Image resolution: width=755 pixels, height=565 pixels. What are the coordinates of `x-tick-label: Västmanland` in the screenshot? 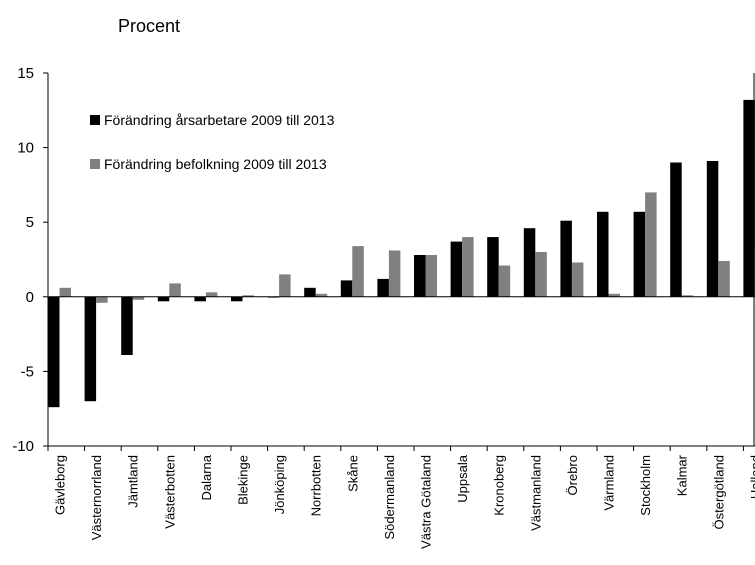 It's located at (535, 493).